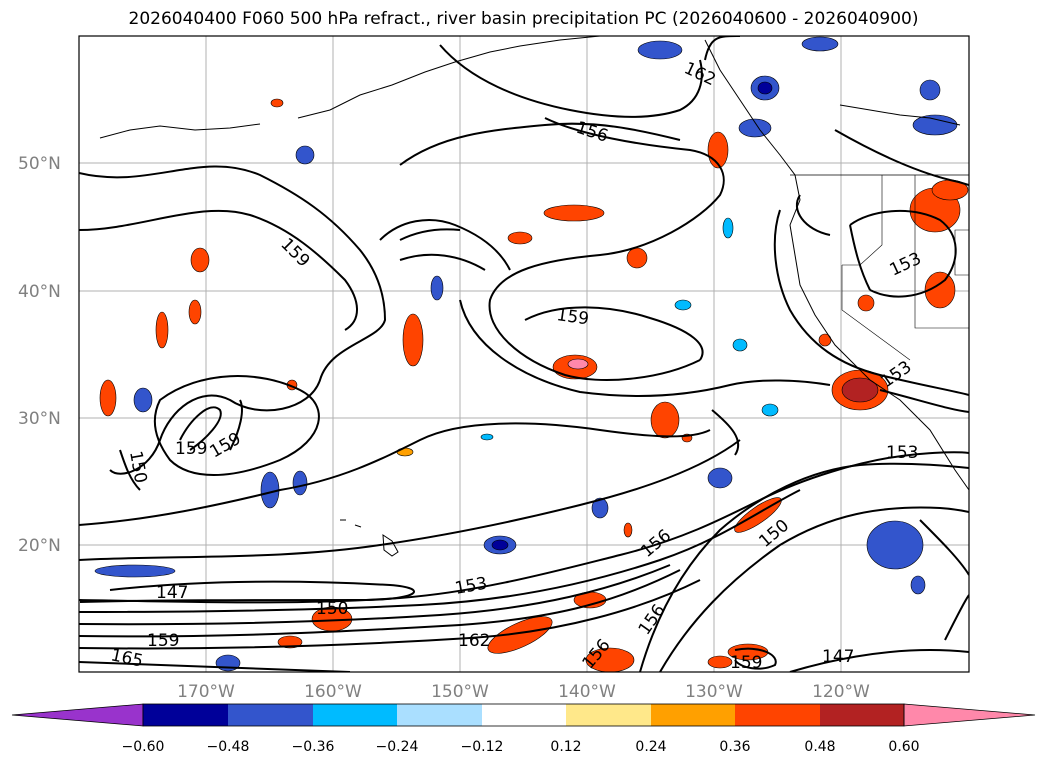  Describe the element at coordinates (523, 692) in the screenshot. I see `longitude-labels: 170°W 160°W 150°W 140°W 130°W 120°W` at that location.